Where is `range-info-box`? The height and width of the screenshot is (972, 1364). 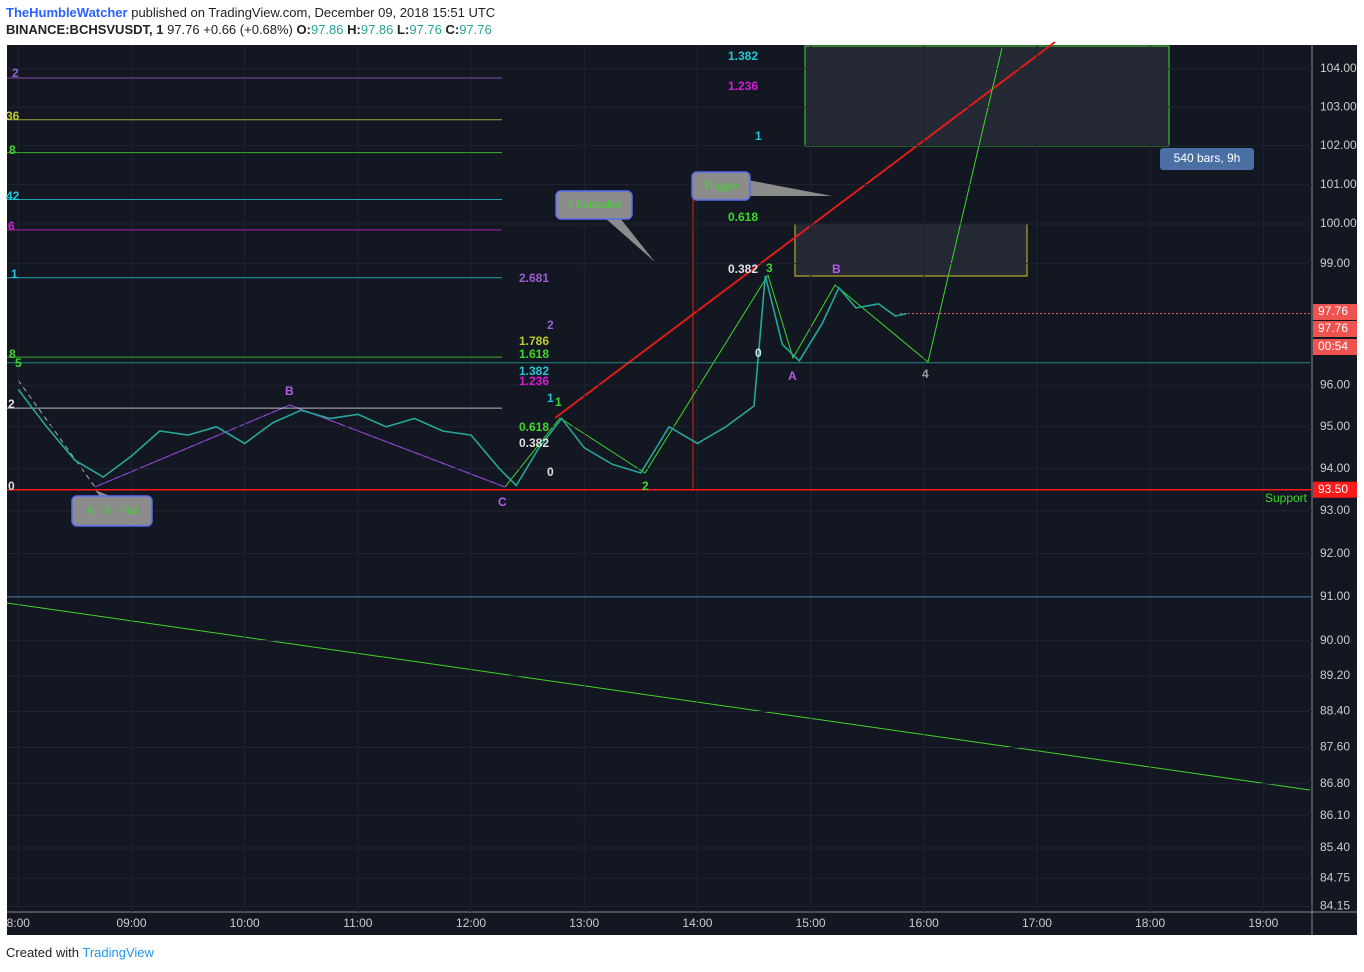 range-info-box is located at coordinates (1207, 159).